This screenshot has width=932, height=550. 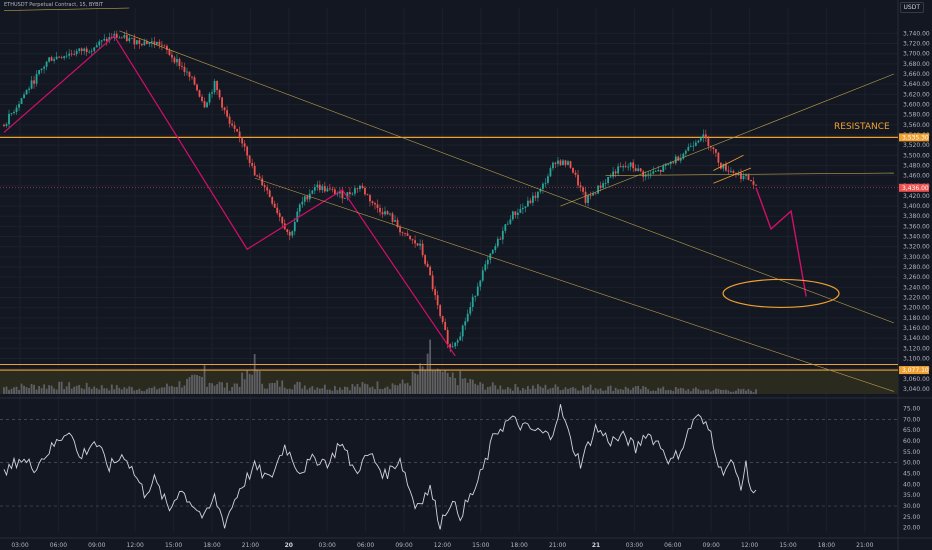 What do you see at coordinates (916, 379) in the screenshot?
I see `price-tick-label: 3,060.00` at bounding box center [916, 379].